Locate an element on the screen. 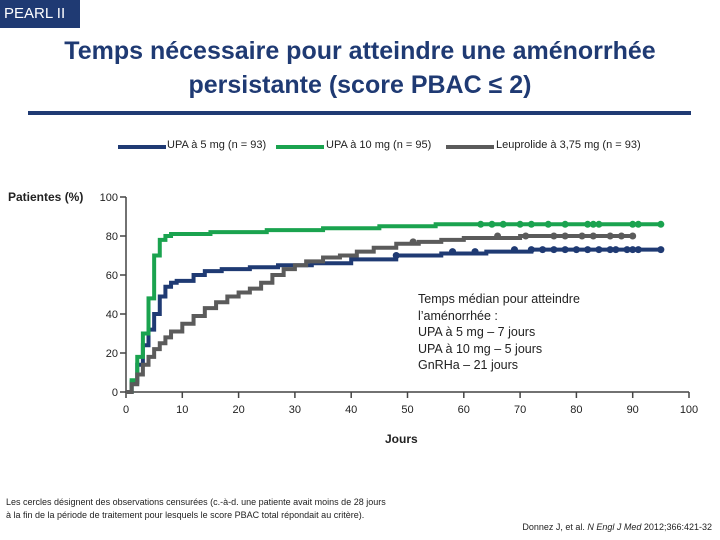 The height and width of the screenshot is (540, 720). title-line-2: persistante (score PBAC ≤ 2) is located at coordinates (360, 85).